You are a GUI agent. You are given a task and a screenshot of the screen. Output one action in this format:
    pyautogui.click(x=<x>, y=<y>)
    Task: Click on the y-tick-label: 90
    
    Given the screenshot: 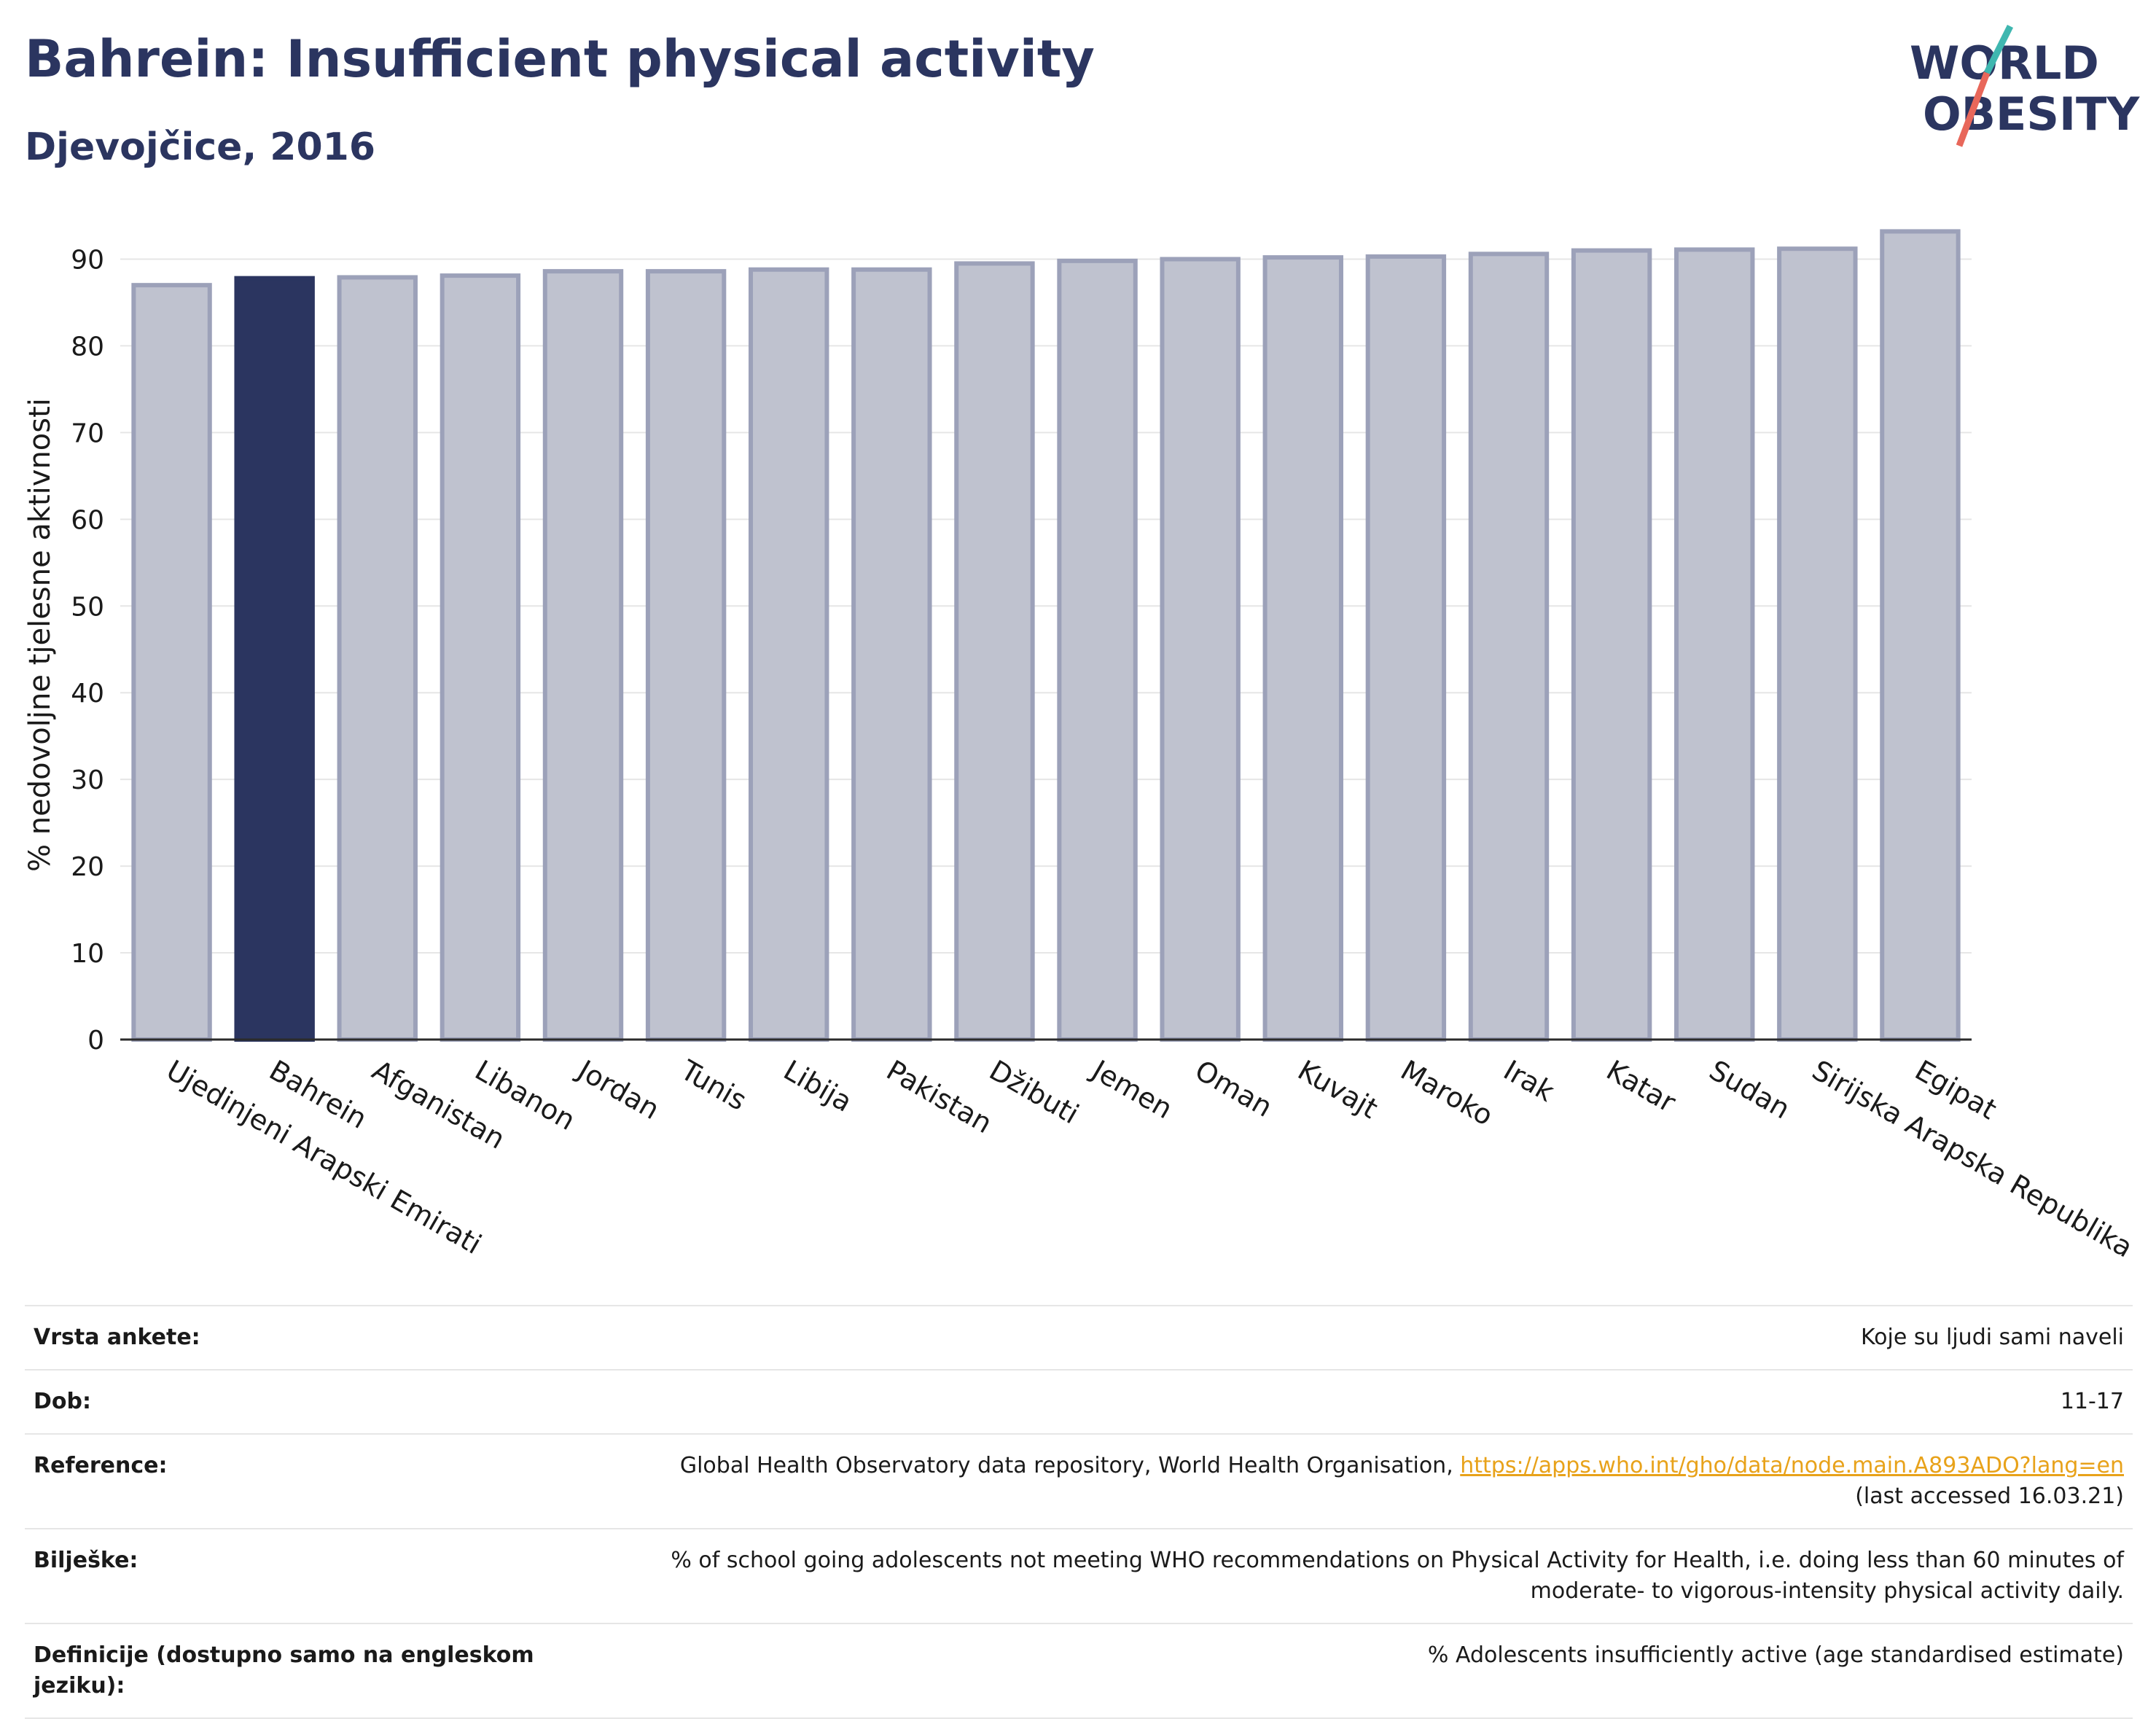 What is the action you would take?
    pyautogui.click(x=87, y=260)
    